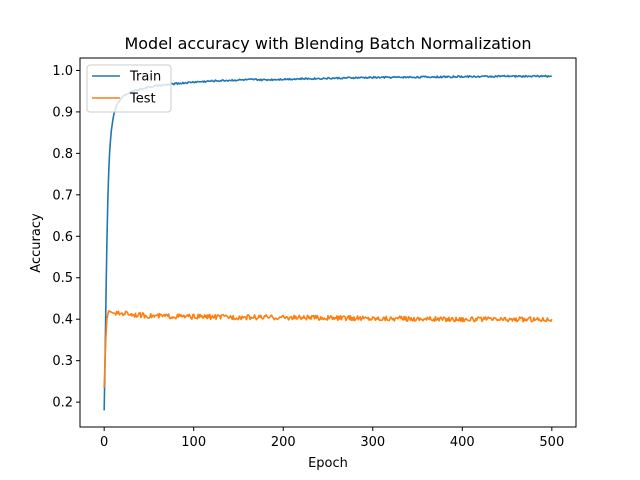 This screenshot has height=480, width=640. What do you see at coordinates (62, 154) in the screenshot?
I see `y-tick-label: 0.8` at bounding box center [62, 154].